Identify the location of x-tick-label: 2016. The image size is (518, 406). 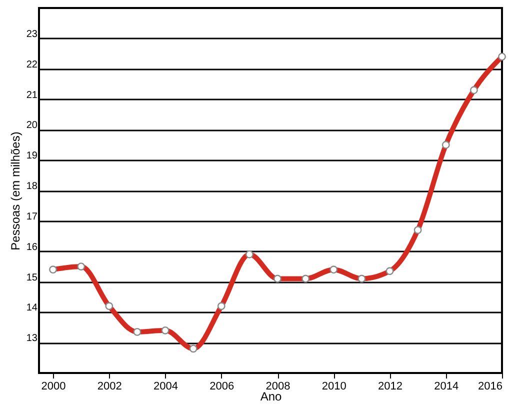
(490, 386).